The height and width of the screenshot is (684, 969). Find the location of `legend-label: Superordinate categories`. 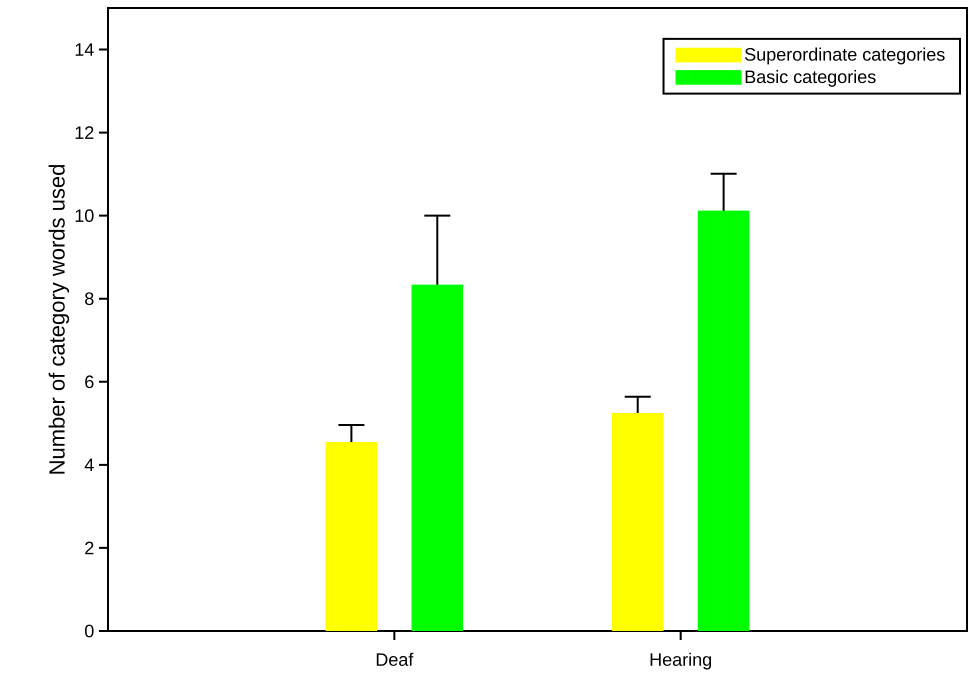

legend-label: Superordinate categories is located at coordinates (845, 56).